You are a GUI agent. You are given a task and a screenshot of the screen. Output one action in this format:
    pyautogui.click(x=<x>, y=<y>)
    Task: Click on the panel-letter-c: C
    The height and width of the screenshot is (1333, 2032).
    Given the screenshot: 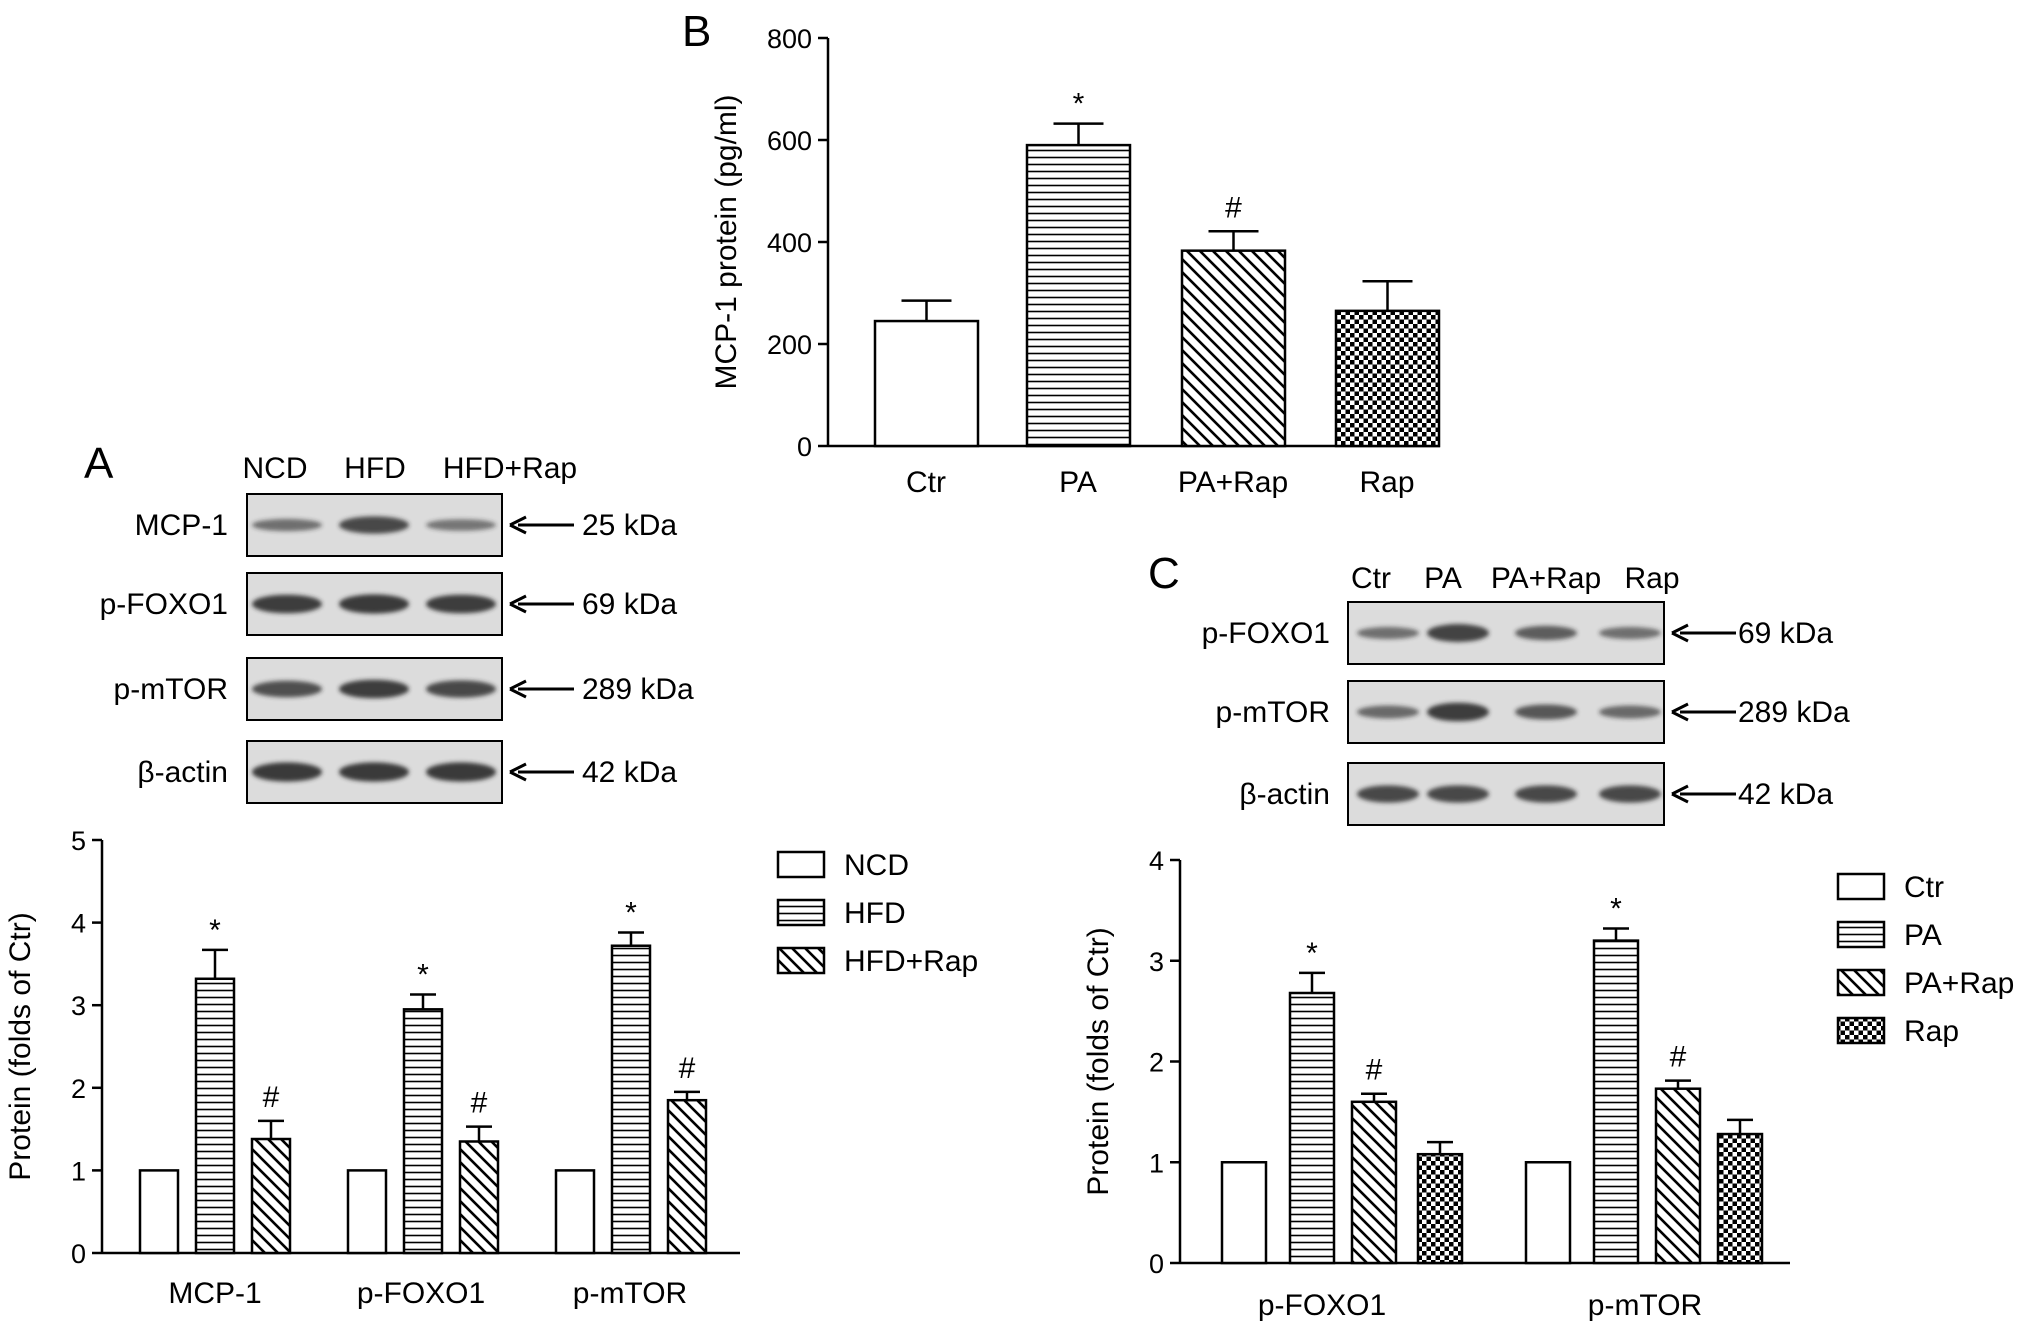 What is the action you would take?
    pyautogui.click(x=1164, y=573)
    